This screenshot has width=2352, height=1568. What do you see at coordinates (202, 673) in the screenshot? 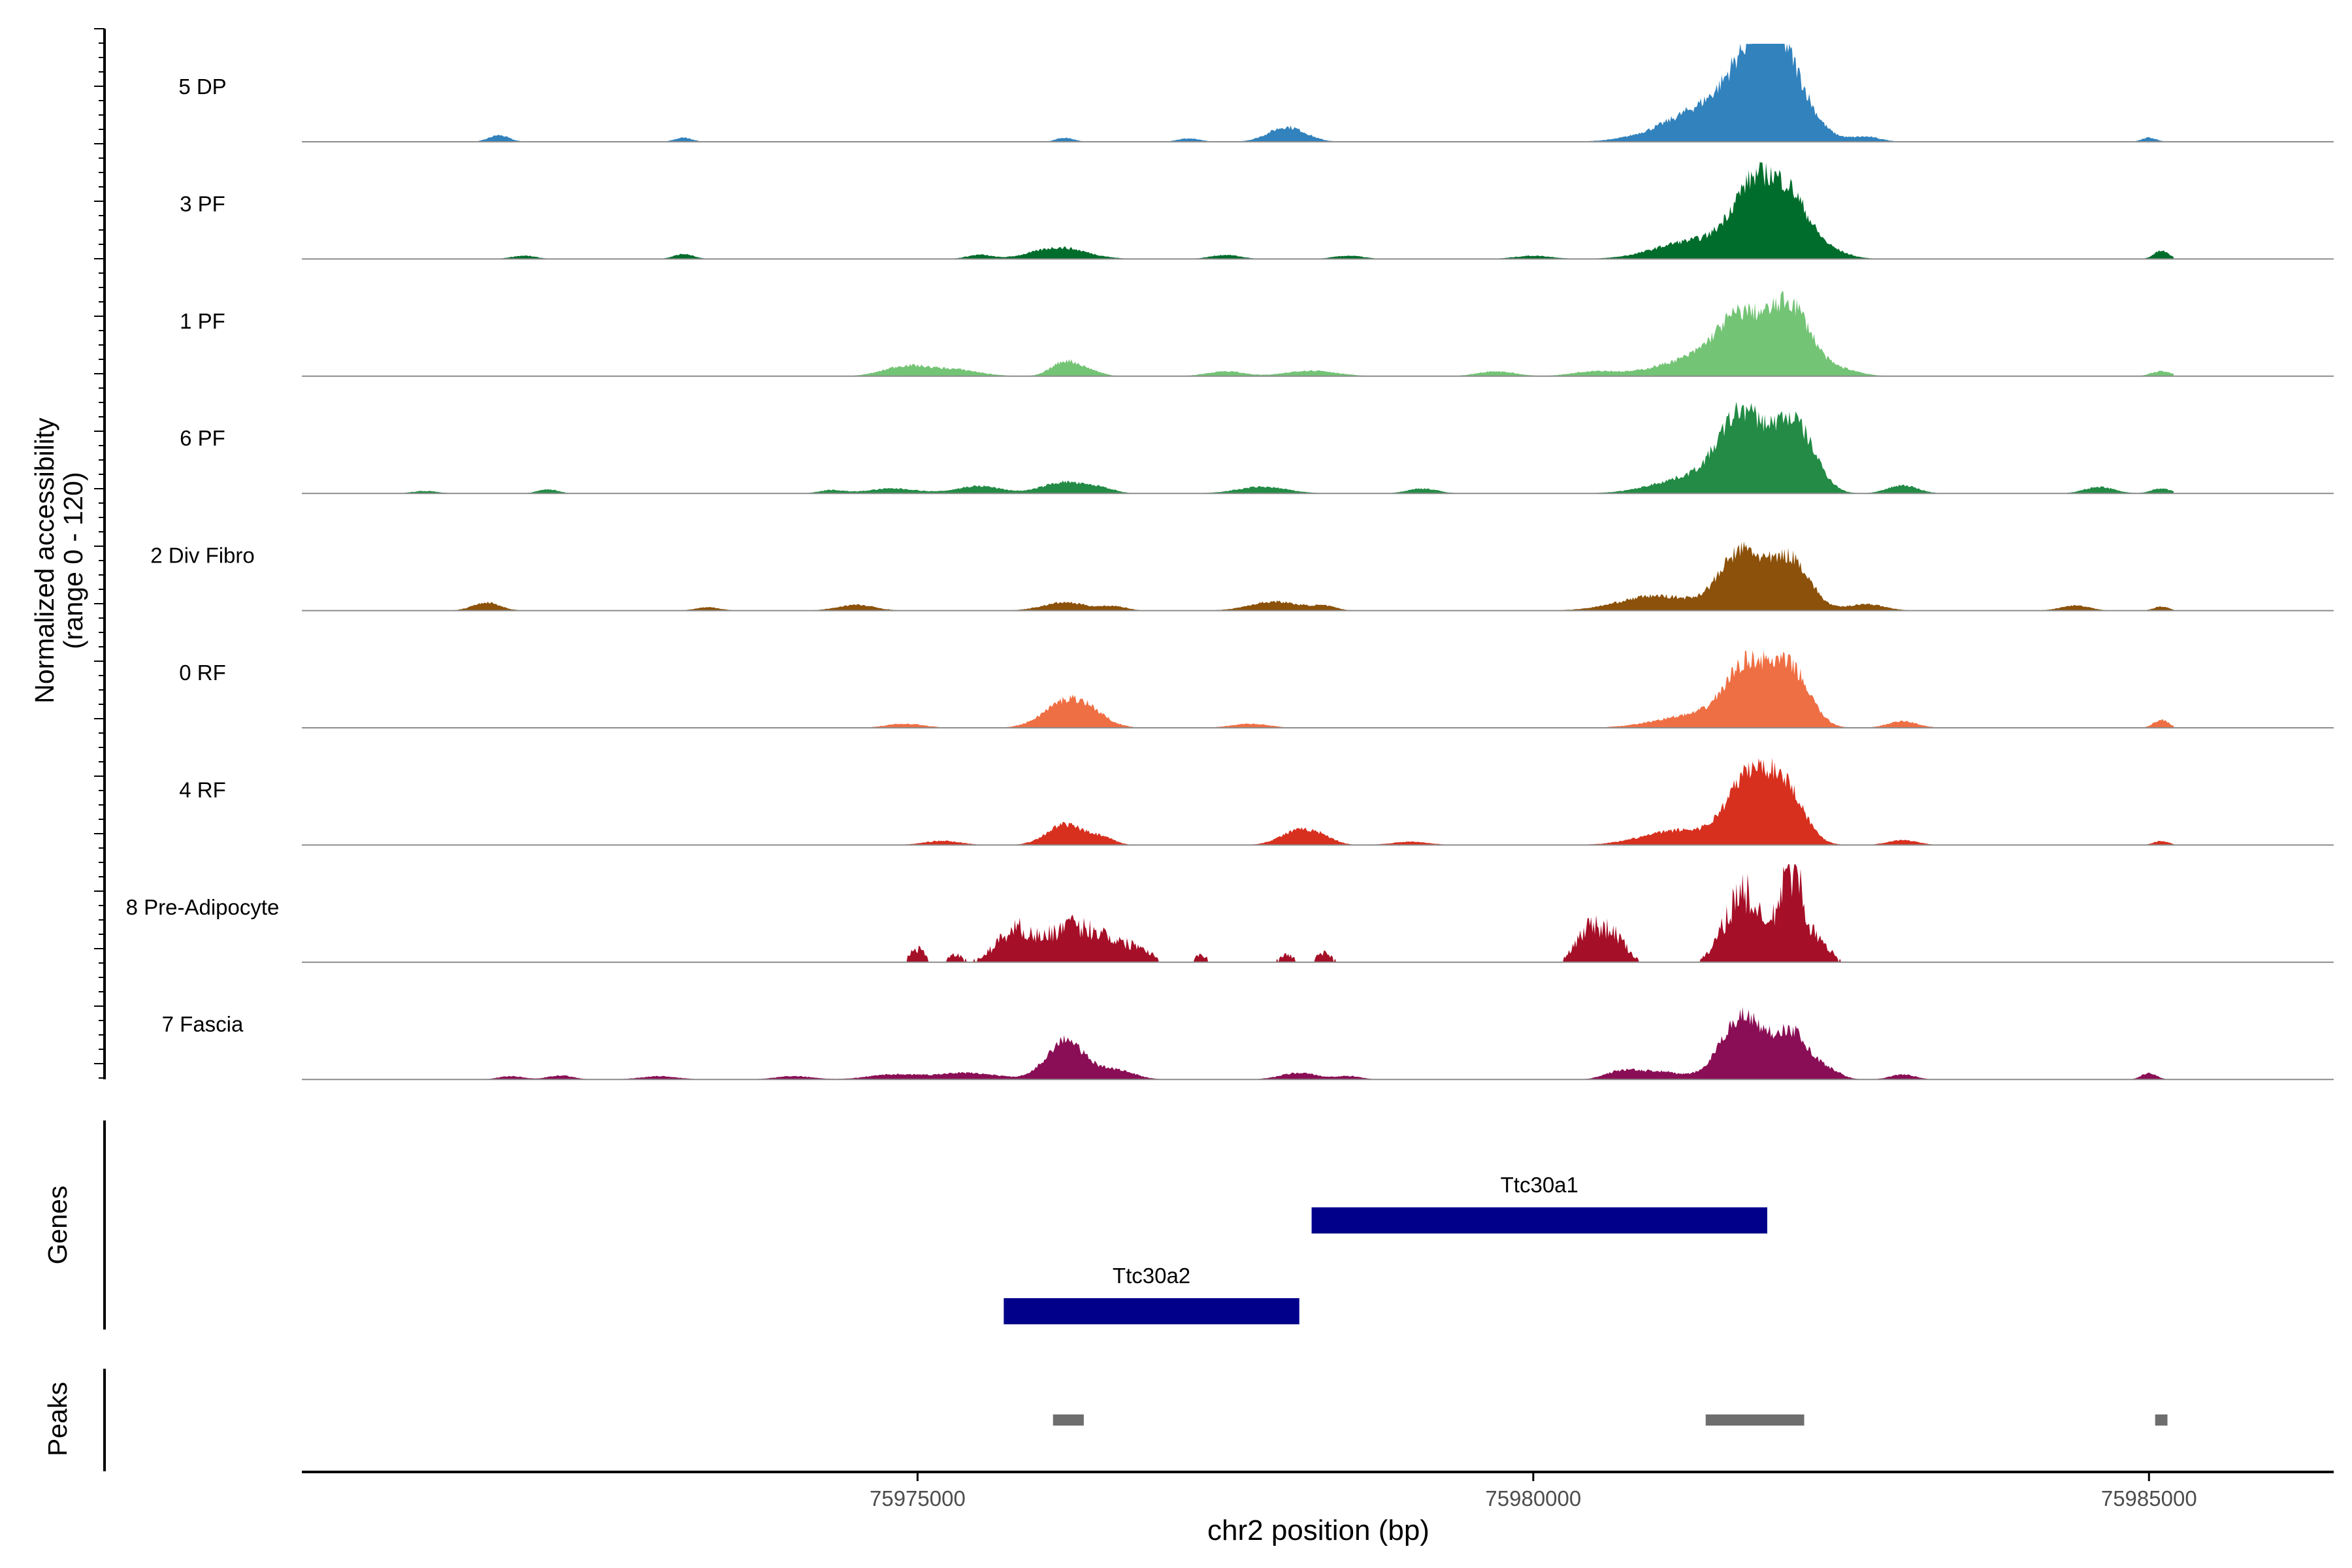
I see `track-label: 0 RF` at bounding box center [202, 673].